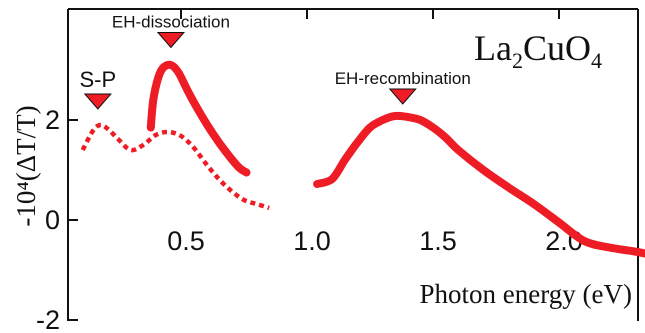 The height and width of the screenshot is (333, 645). Describe the element at coordinates (493, 48) in the screenshot. I see `compound-label-base-1: La` at that location.